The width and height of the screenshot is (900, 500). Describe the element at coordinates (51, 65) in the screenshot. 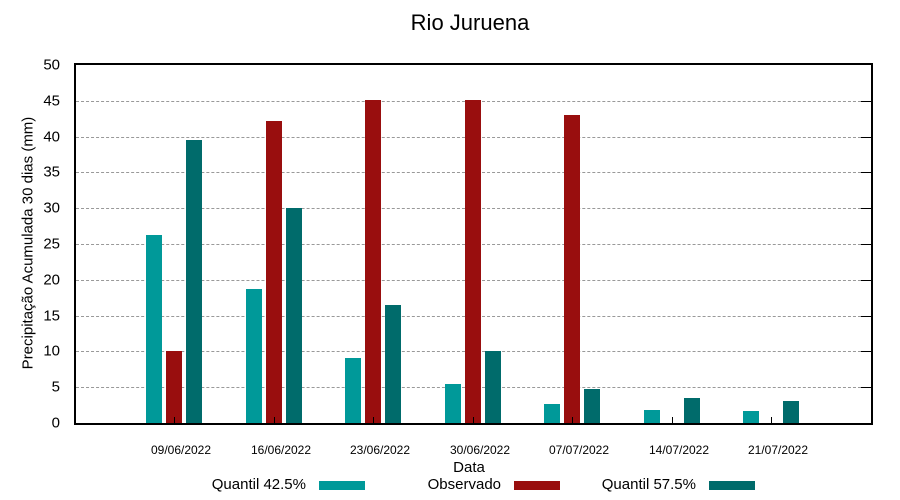

I see `y-tick-label: 50` at that location.